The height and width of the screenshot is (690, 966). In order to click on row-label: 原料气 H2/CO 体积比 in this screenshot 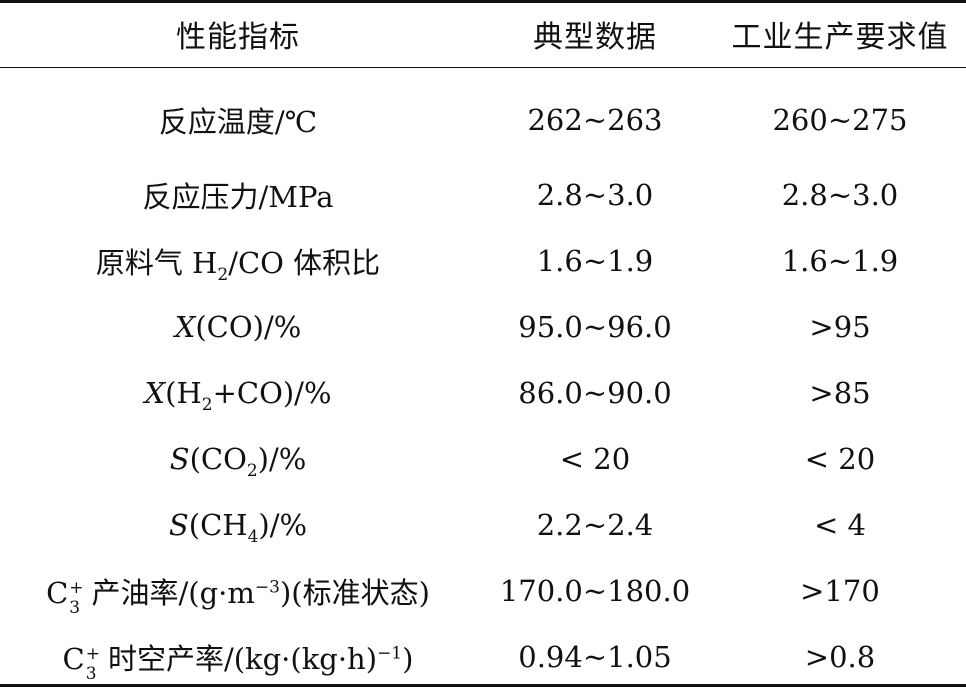, I will do `click(238, 265)`.